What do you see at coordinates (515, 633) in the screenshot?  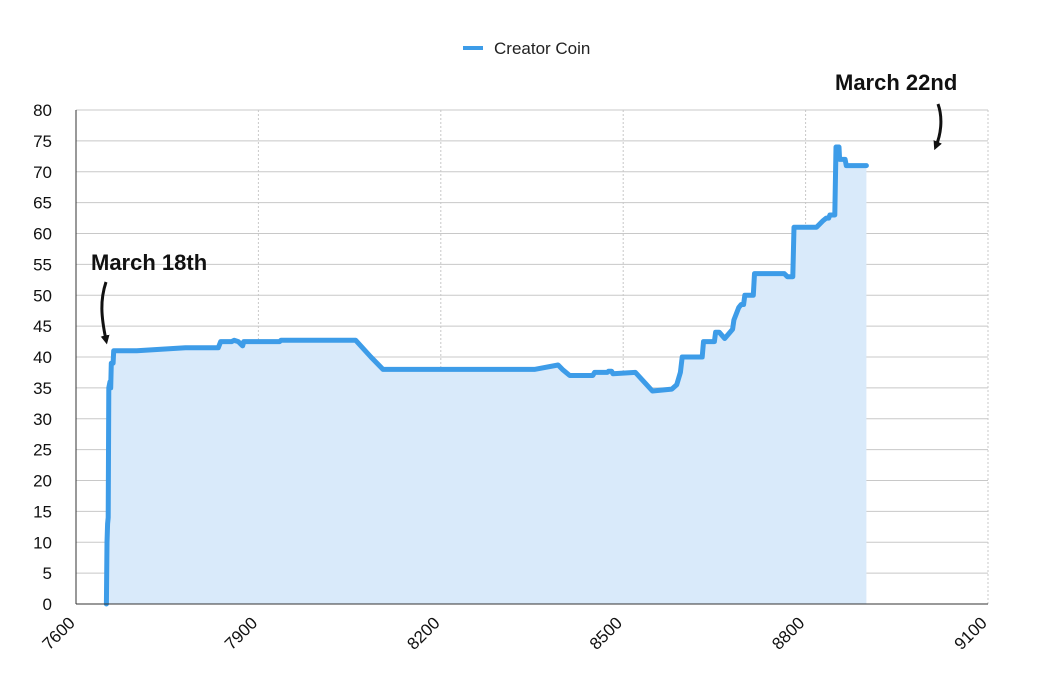 I see `x-axis-ticks: 7600 7900 8200 8500 8800 9100` at bounding box center [515, 633].